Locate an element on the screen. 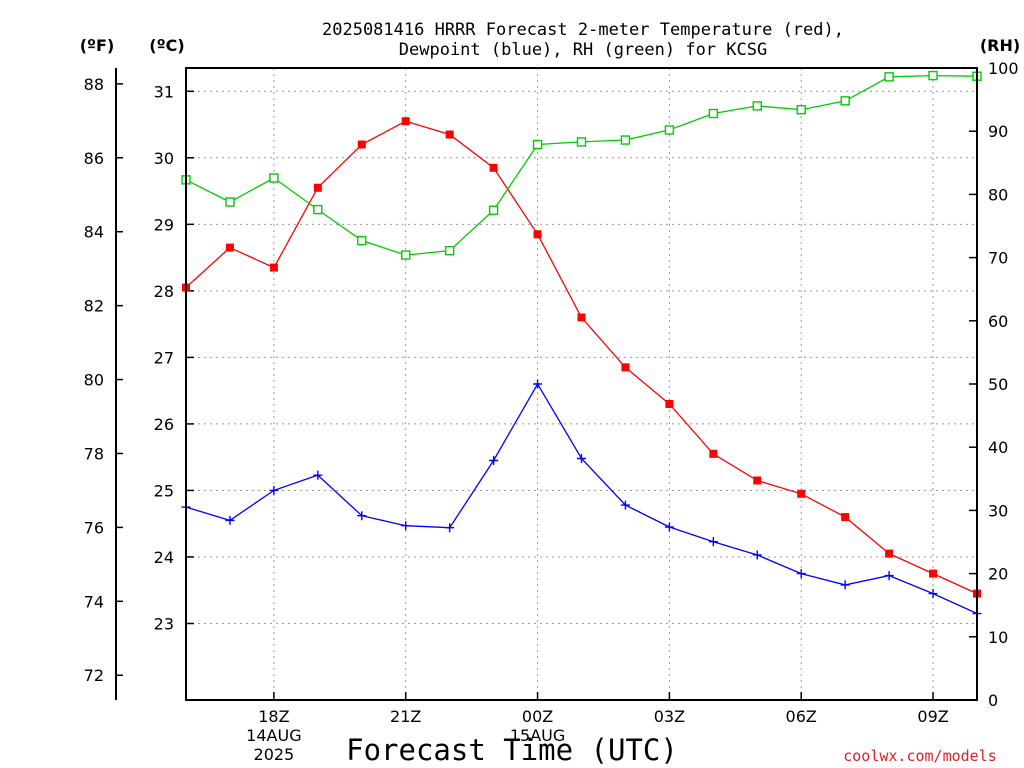  celsius-tick-label: 30 is located at coordinates (164, 158).